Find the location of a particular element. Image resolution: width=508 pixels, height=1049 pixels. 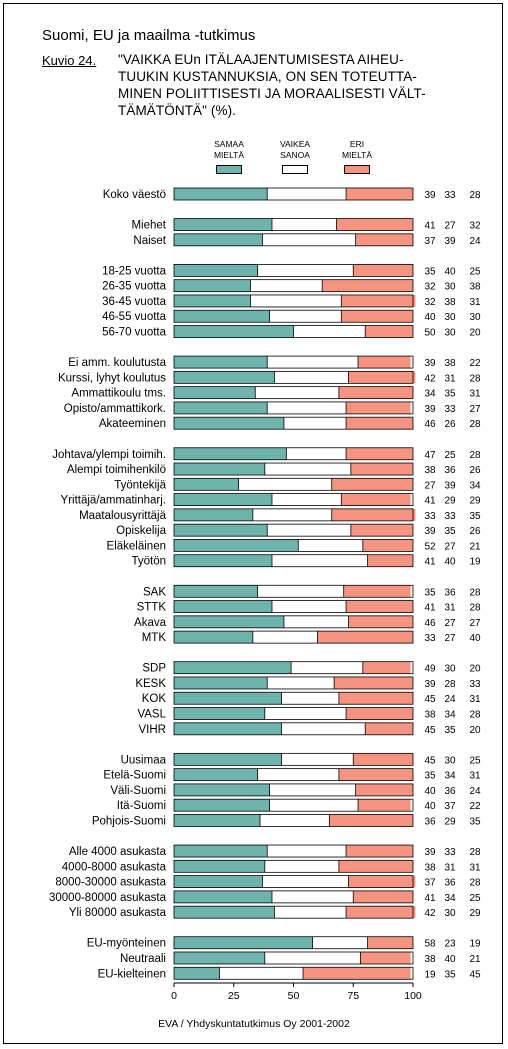

data-label-difficult: 28 is located at coordinates (450, 684).